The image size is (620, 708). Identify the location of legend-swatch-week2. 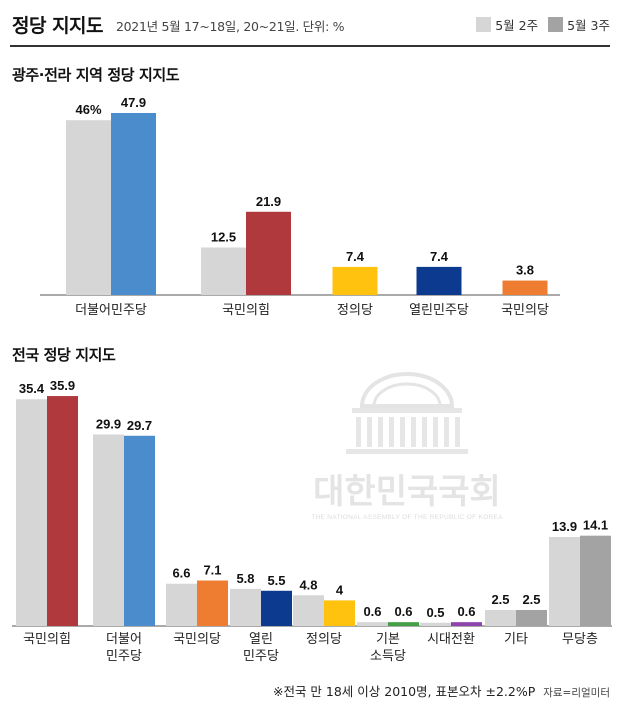
(484, 24).